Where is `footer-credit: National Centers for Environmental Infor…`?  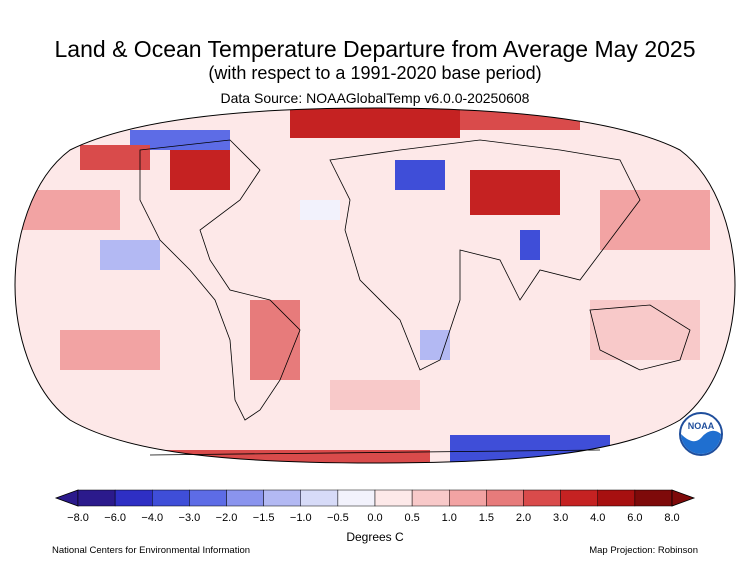
footer-credit: National Centers for Environmental Infor… is located at coordinates (151, 550).